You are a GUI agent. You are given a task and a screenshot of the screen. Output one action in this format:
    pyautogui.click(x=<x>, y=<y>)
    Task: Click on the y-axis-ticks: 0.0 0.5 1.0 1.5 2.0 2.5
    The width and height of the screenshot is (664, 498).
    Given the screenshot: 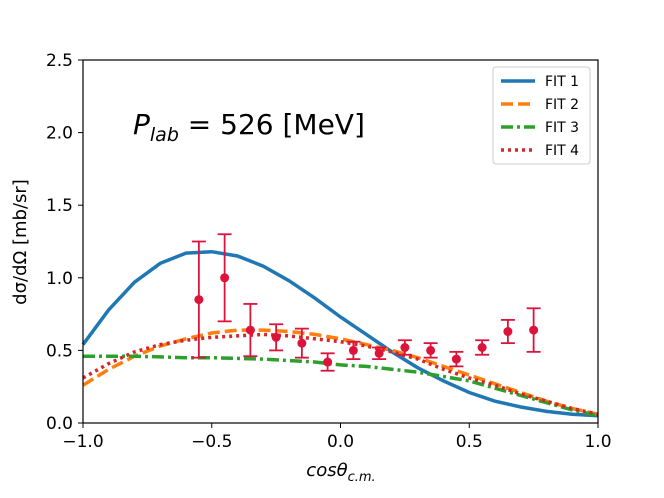 What is the action you would take?
    pyautogui.click(x=64, y=242)
    